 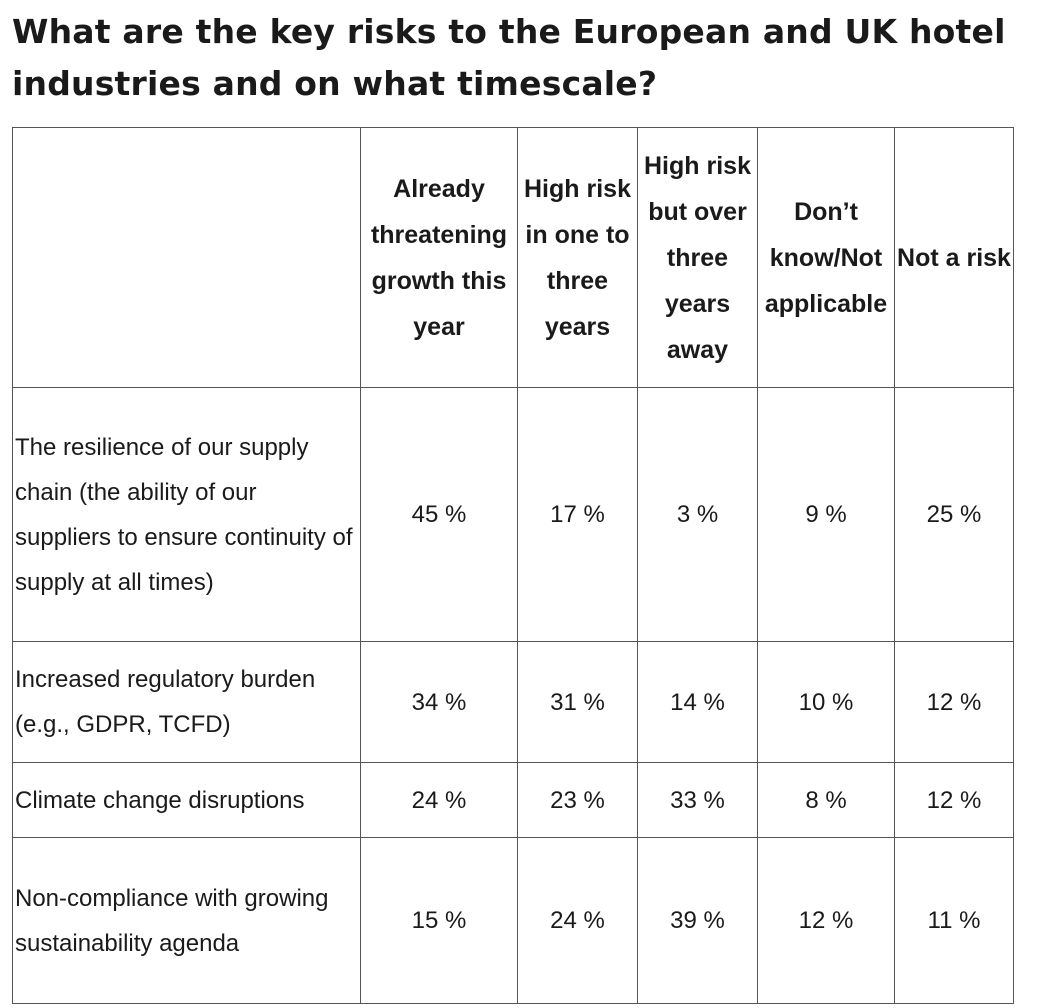 What do you see at coordinates (826, 800) in the screenshot?
I see `cell-value: 8 %` at bounding box center [826, 800].